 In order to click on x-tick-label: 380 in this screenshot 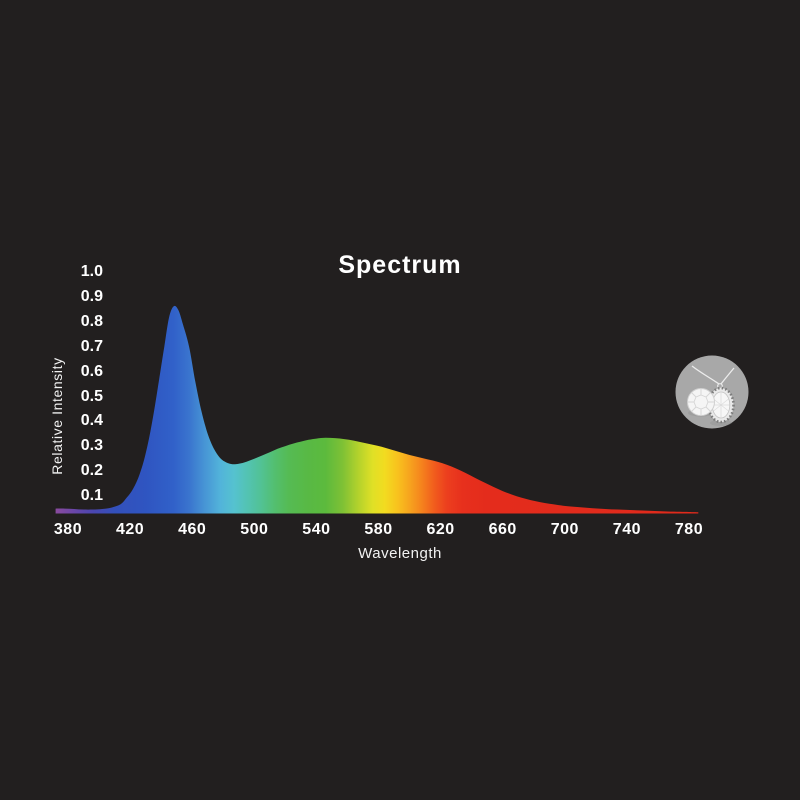, I will do `click(68, 529)`.